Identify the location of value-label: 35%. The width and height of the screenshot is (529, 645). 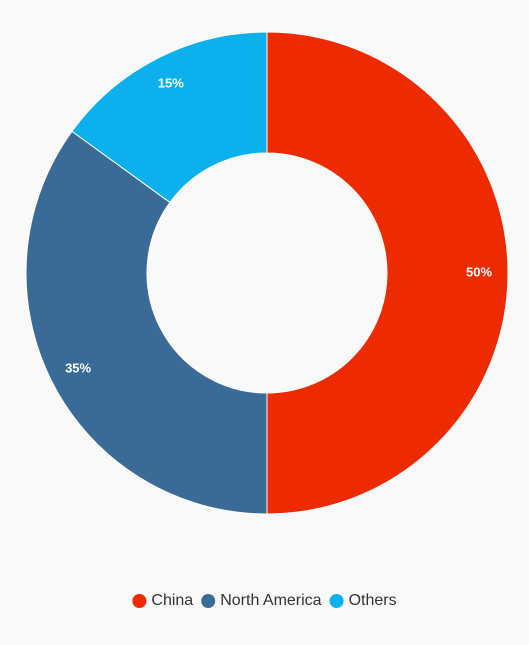
(78, 368).